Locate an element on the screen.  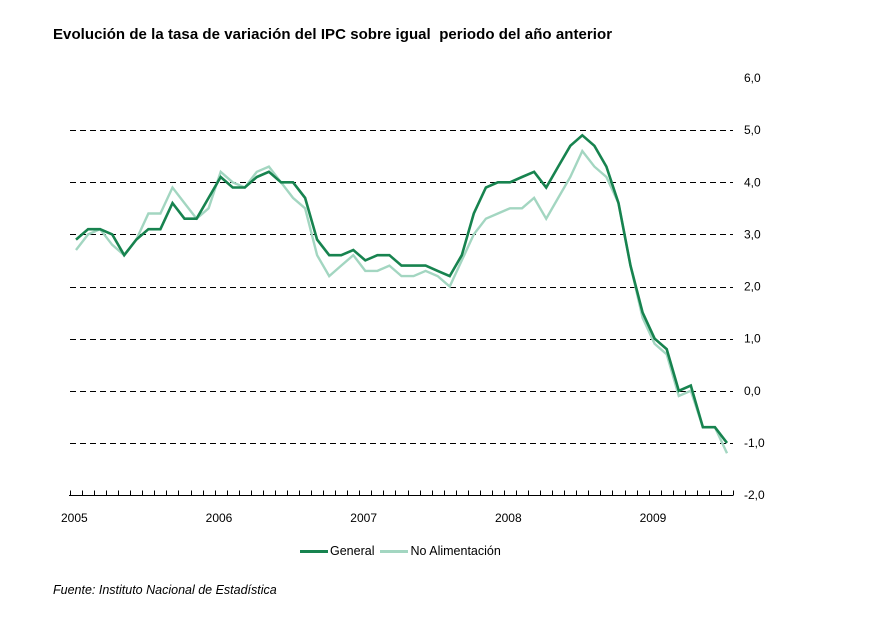
legend-item-no-alimentacion: No Alimentación is located at coordinates (440, 551).